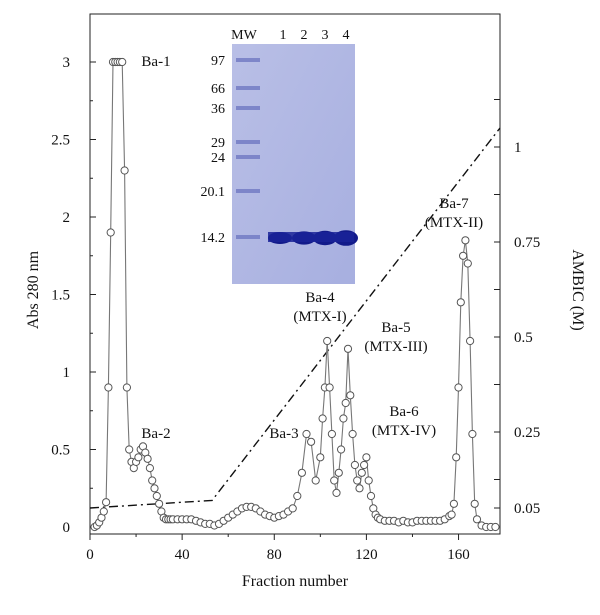  I want to click on right-axis-ticks: 0.05 0.25 0.5 0.75 1, so click(517, 308).